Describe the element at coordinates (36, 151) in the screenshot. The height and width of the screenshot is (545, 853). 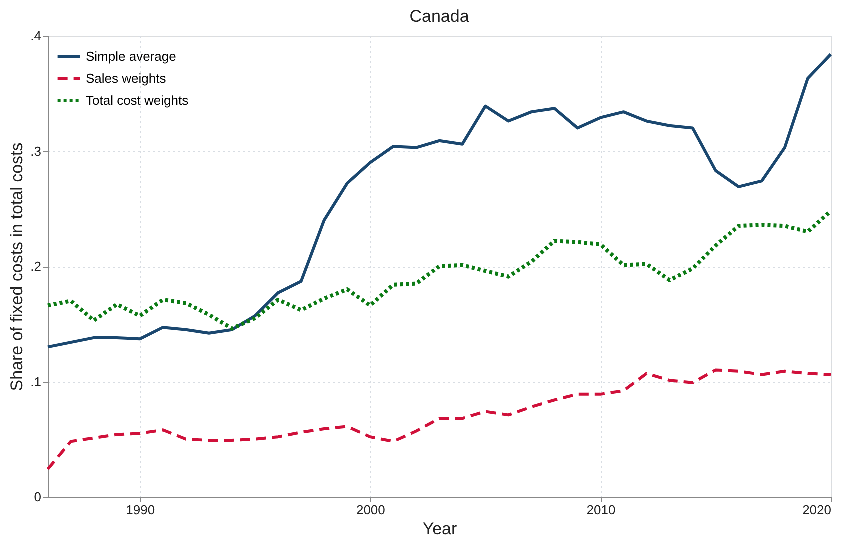
I see `y-tick-label: .3` at that location.